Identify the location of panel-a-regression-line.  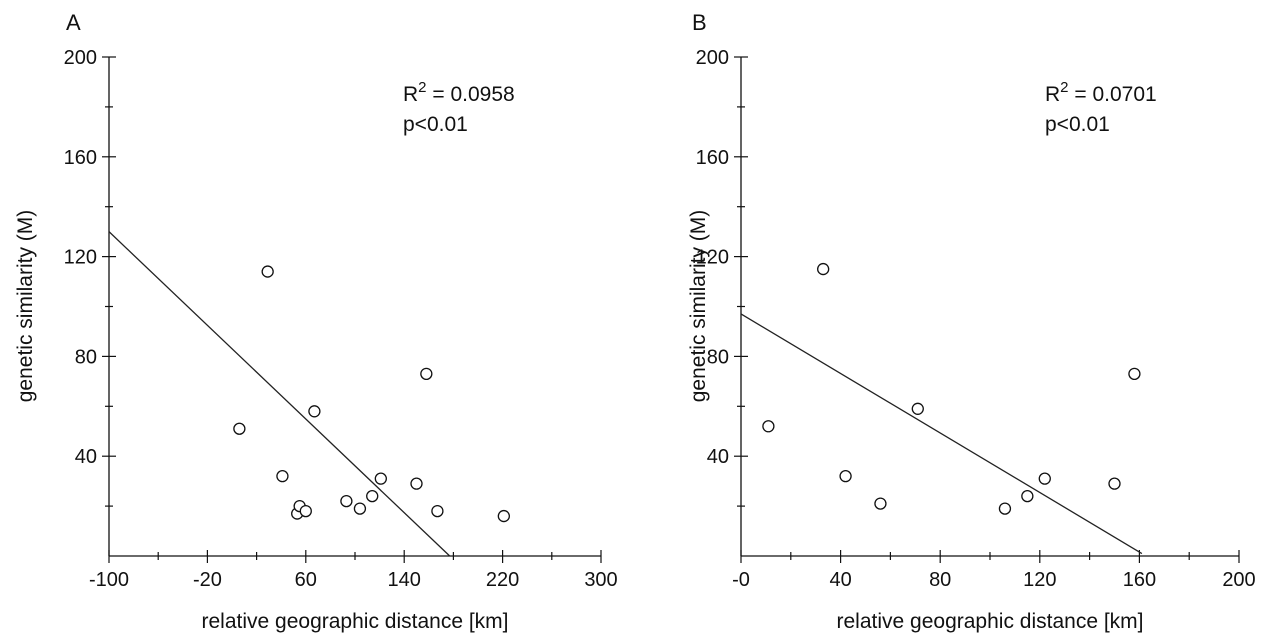
(279, 394).